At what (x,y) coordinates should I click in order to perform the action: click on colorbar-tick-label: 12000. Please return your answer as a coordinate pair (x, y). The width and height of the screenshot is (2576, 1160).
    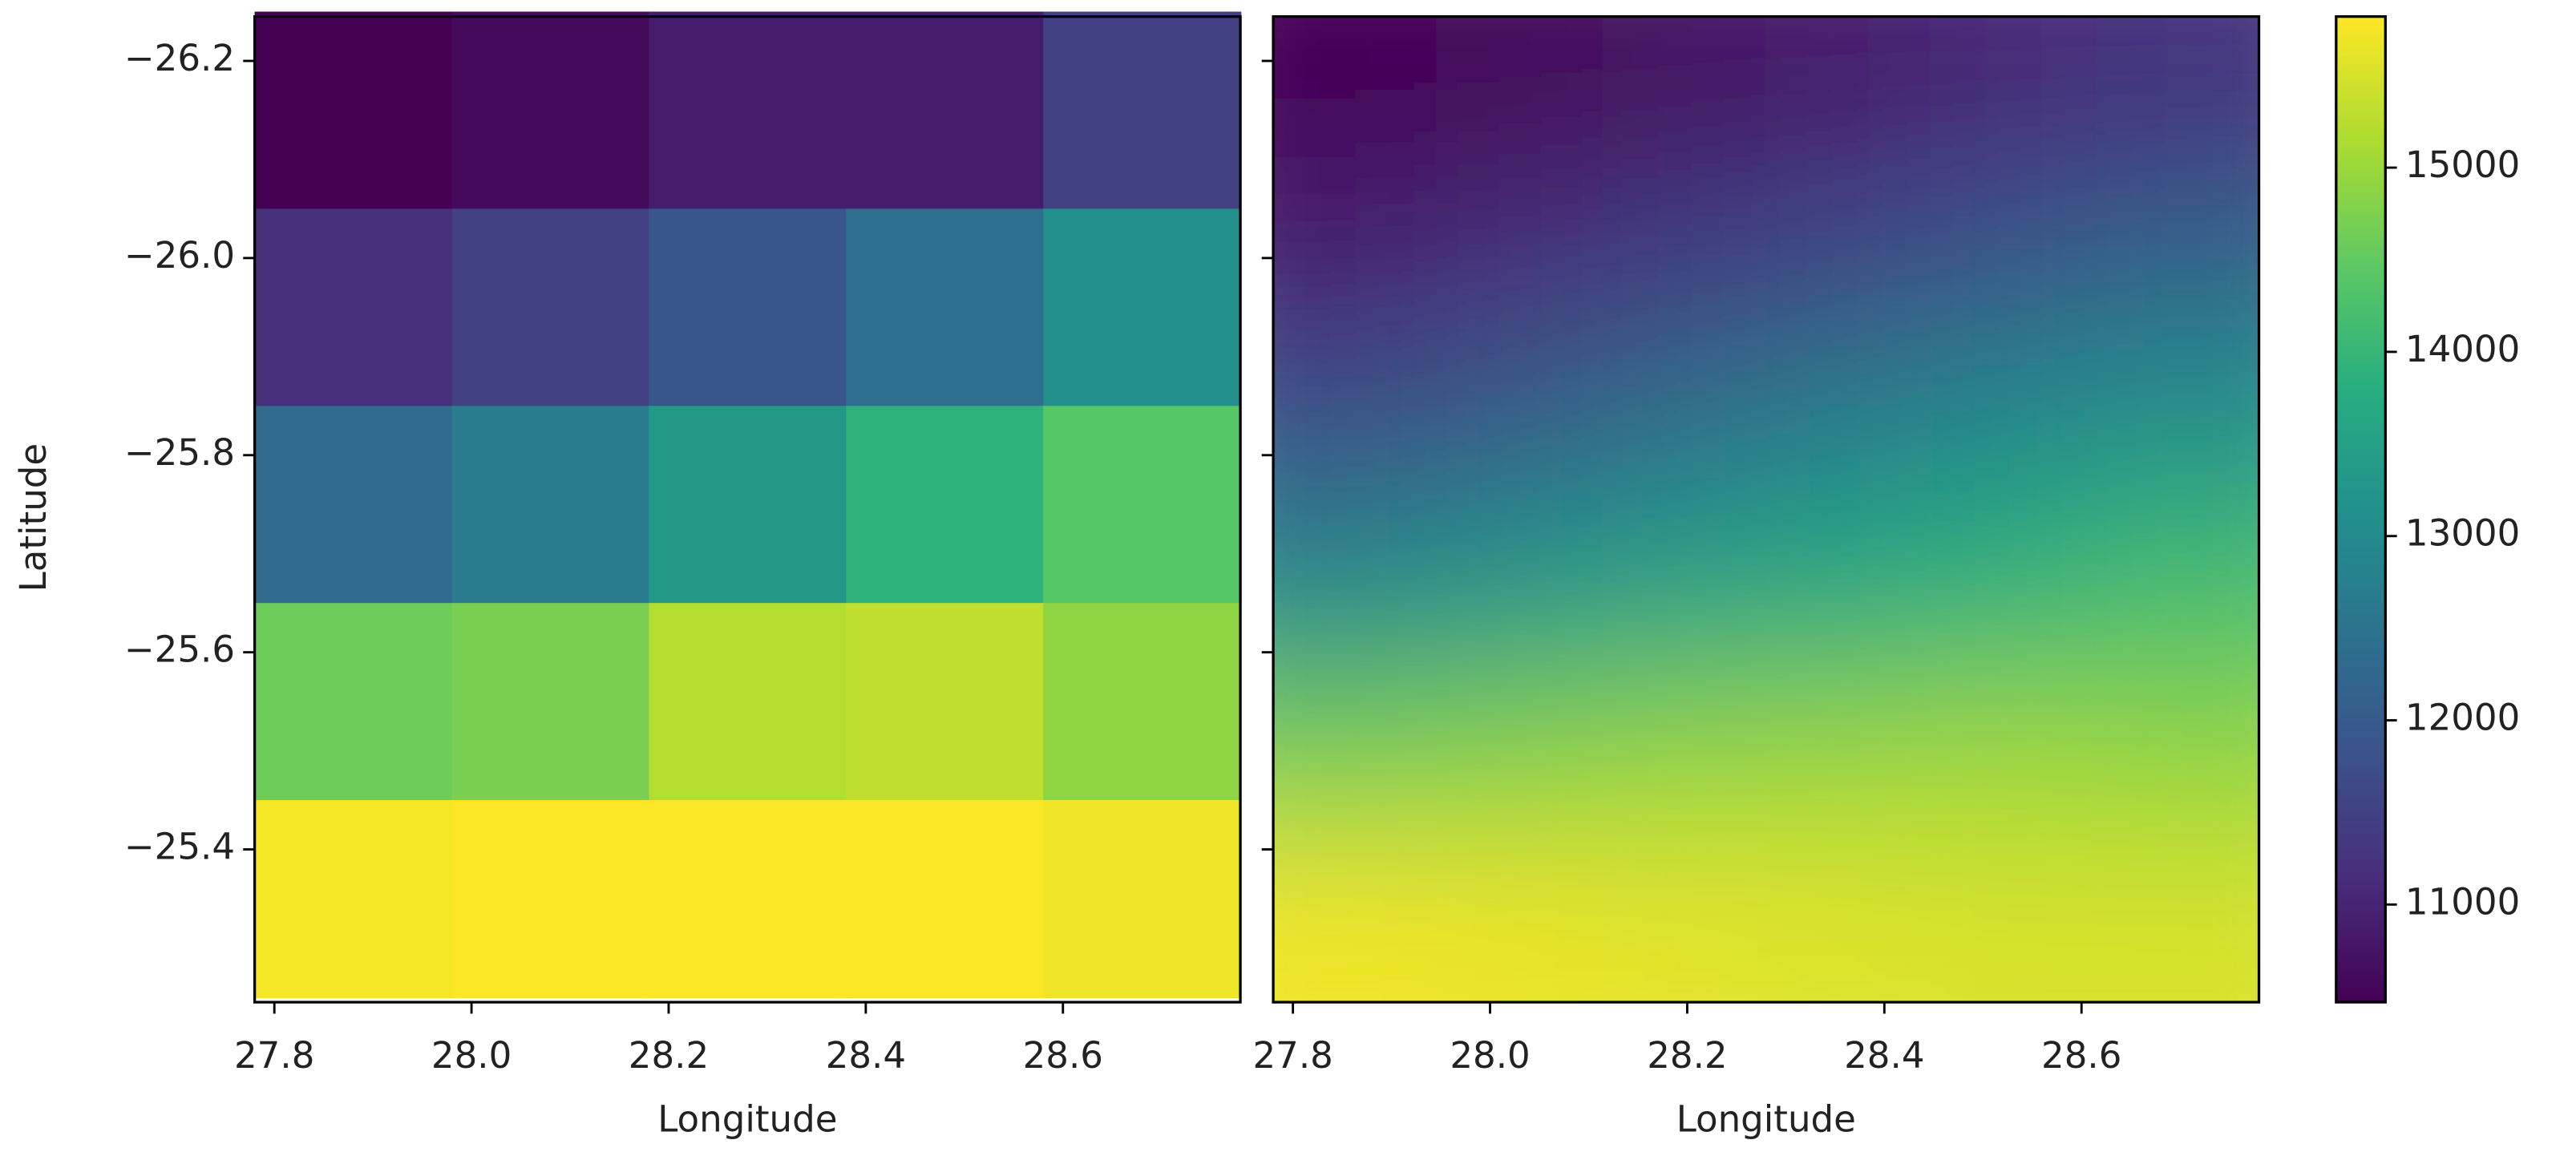
    Looking at the image, I should click on (2462, 718).